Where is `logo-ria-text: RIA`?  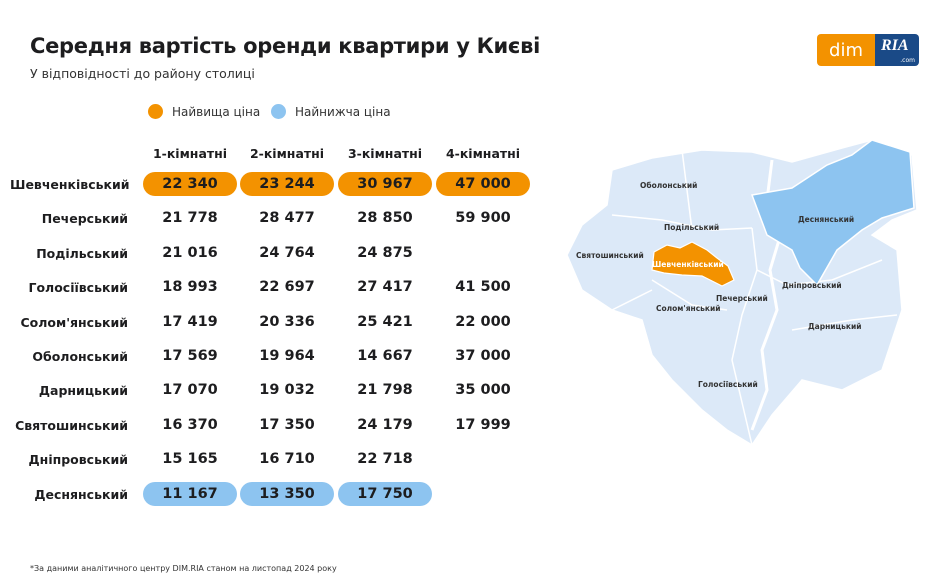 logo-ria-text: RIA is located at coordinates (895, 45).